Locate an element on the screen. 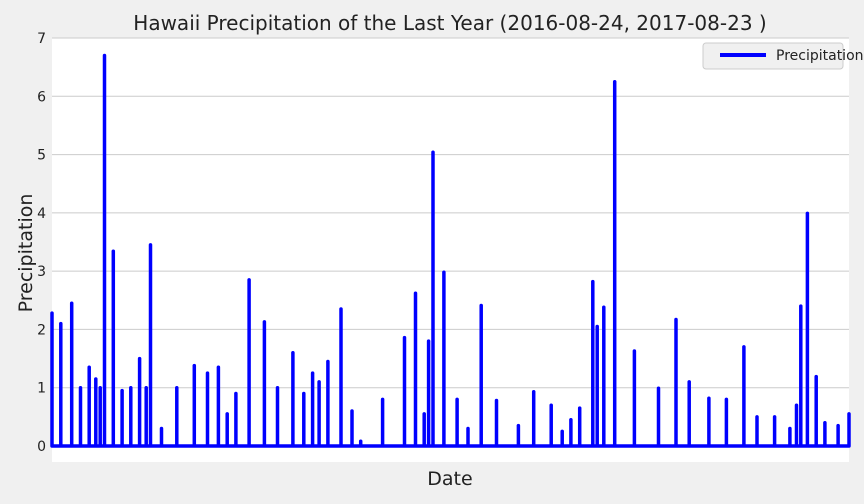  y-tick-label: 5 is located at coordinates (41, 156).